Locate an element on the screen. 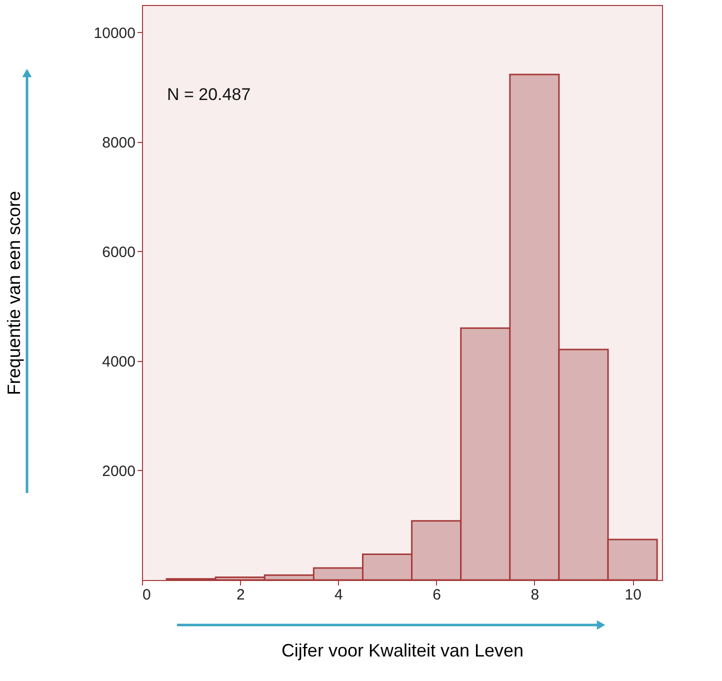 The height and width of the screenshot is (681, 722). y-tick-label: 6000 is located at coordinates (119, 252).